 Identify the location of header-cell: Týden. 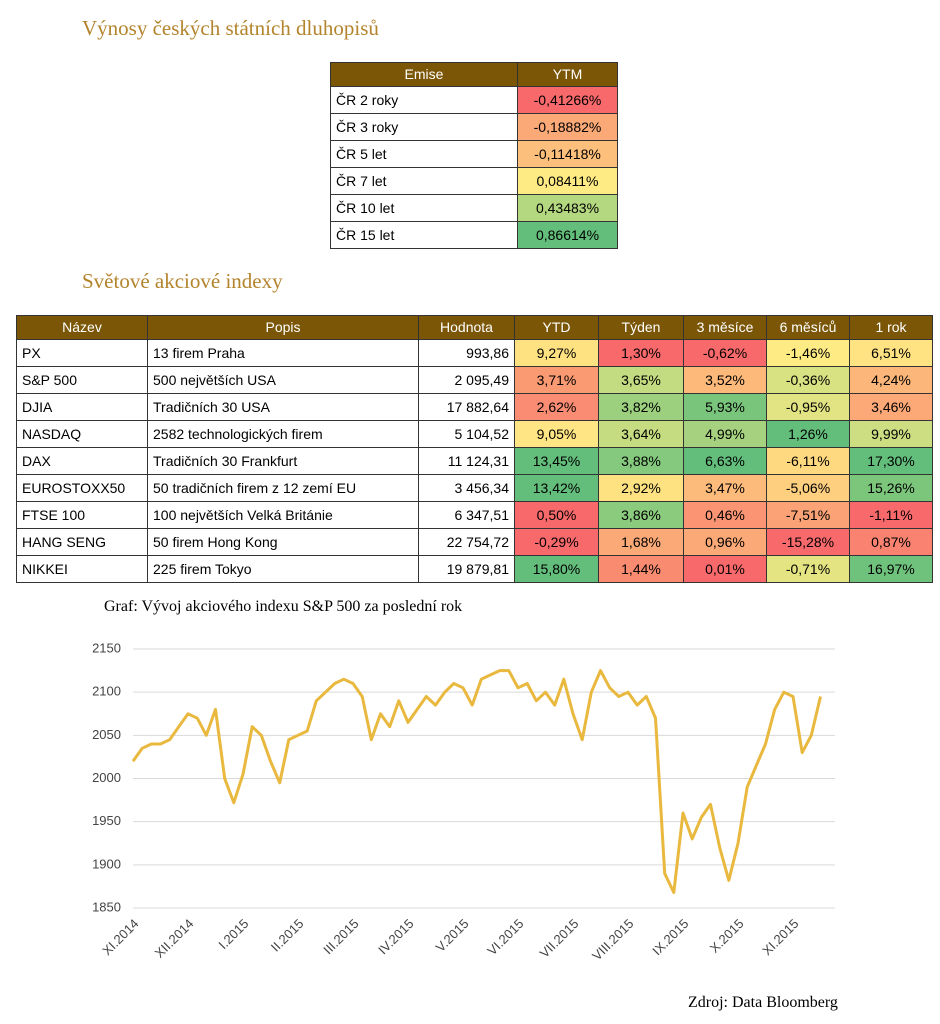
(641, 327).